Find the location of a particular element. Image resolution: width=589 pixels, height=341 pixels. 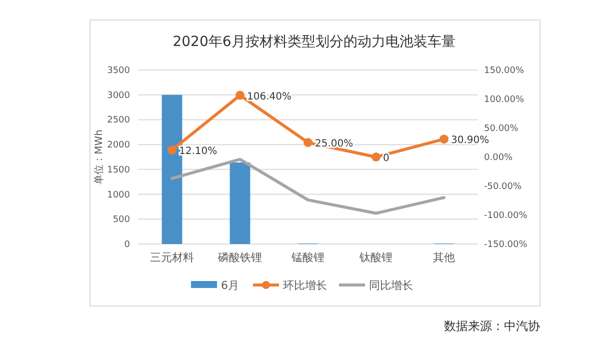

y-tick-label: 3500 is located at coordinates (118, 71).